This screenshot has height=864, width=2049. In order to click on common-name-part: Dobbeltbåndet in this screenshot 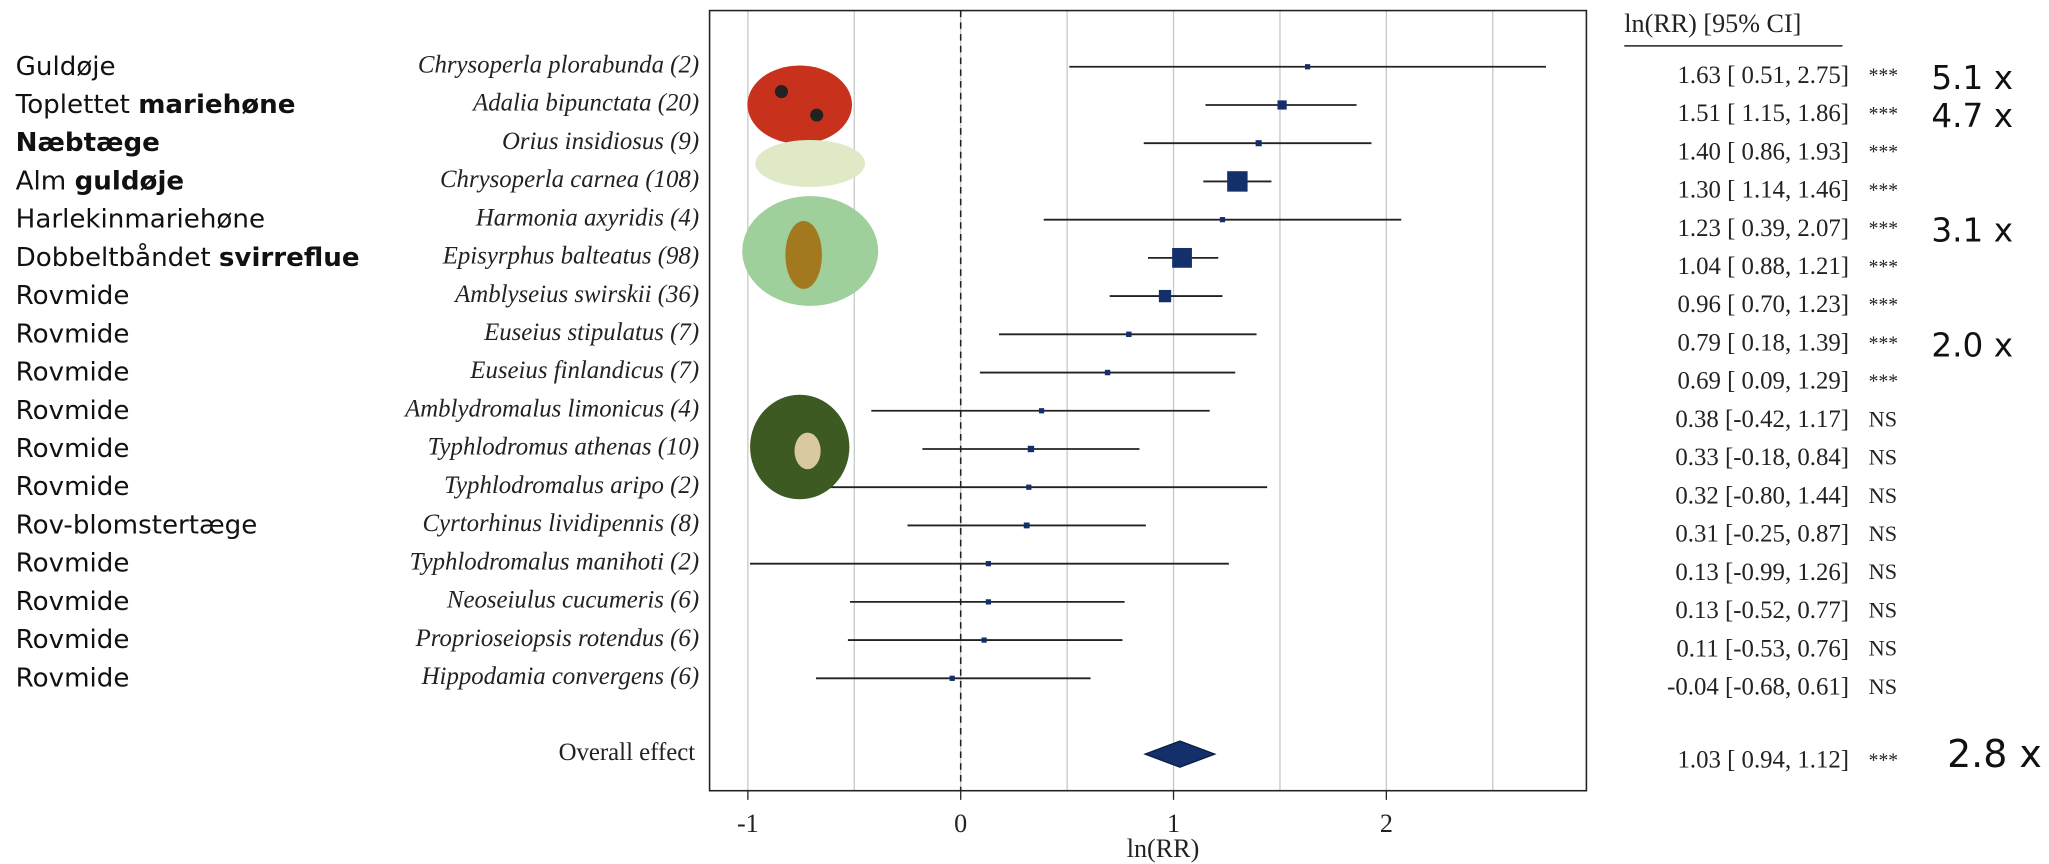, I will do `click(117, 256)`.